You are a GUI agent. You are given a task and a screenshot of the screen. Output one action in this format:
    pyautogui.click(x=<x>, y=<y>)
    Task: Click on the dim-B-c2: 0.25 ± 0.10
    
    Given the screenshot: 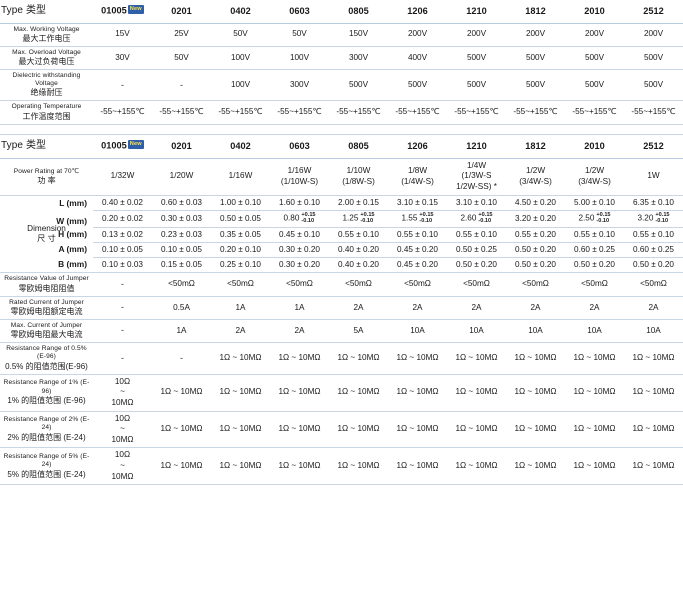 What is the action you would take?
    pyautogui.click(x=240, y=265)
    